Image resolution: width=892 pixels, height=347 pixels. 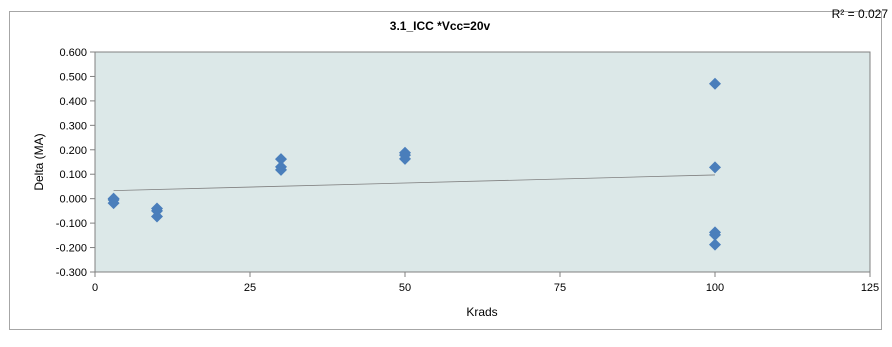 I want to click on y-tick-label: 0.300, so click(x=73, y=126).